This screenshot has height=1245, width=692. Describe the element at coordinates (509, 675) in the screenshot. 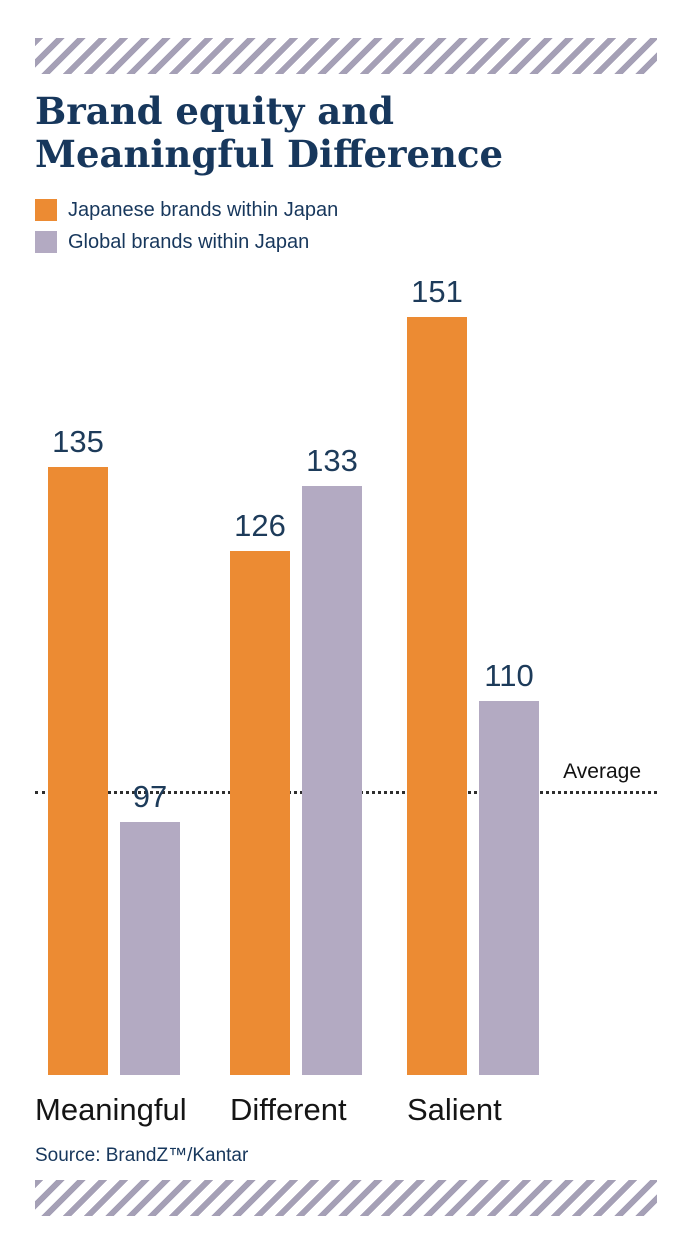

I see `bar-value-global-salient: 110` at that location.